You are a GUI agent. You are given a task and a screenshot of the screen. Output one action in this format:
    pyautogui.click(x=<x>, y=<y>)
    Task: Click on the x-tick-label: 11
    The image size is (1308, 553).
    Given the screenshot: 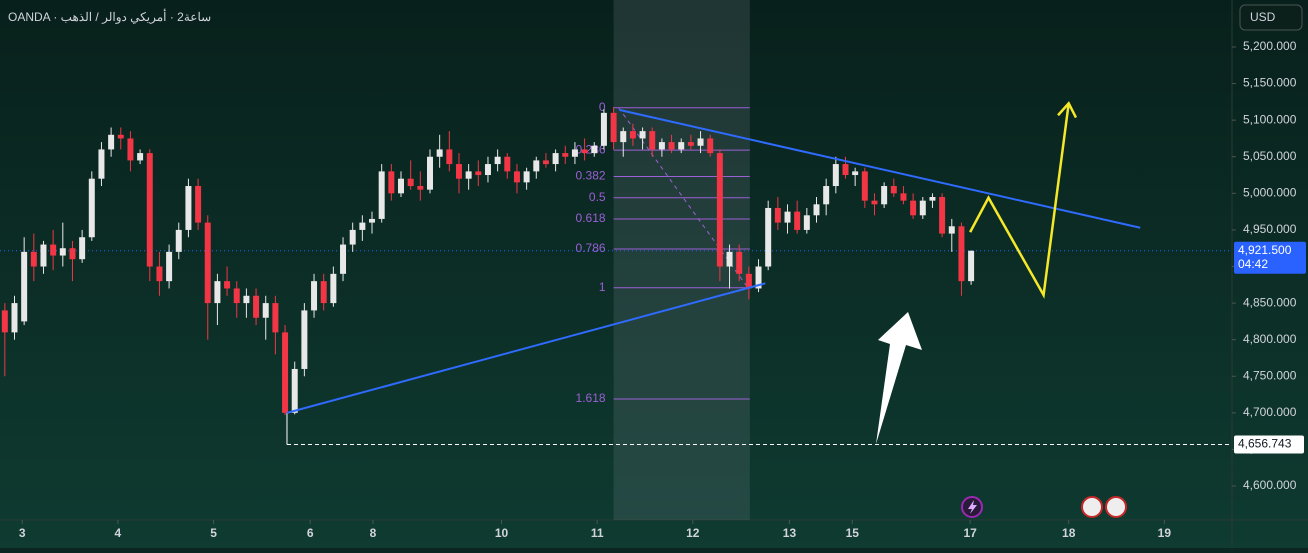 What is the action you would take?
    pyautogui.click(x=597, y=533)
    